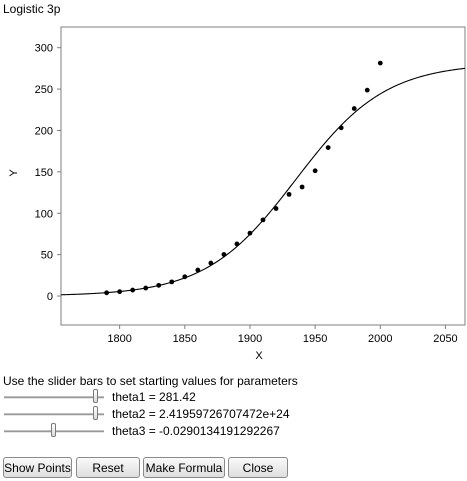 The width and height of the screenshot is (467, 481). Describe the element at coordinates (184, 467) in the screenshot. I see `make-formula-button: Make Formula` at that location.